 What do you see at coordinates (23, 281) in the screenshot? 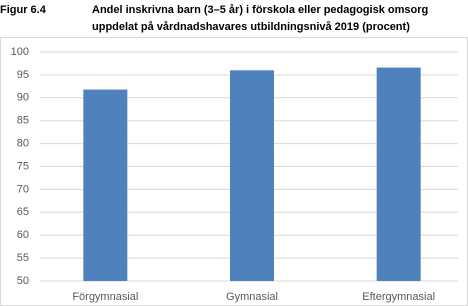
I see `y-tick-label: 50` at bounding box center [23, 281].